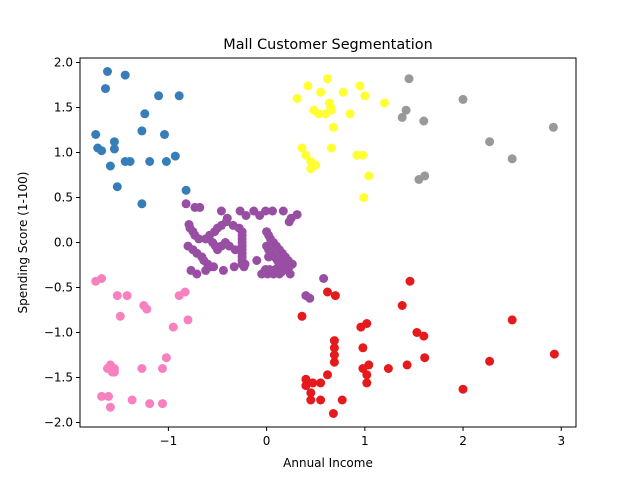  What do you see at coordinates (365, 441) in the screenshot?
I see `x-tick-label: 1` at bounding box center [365, 441].